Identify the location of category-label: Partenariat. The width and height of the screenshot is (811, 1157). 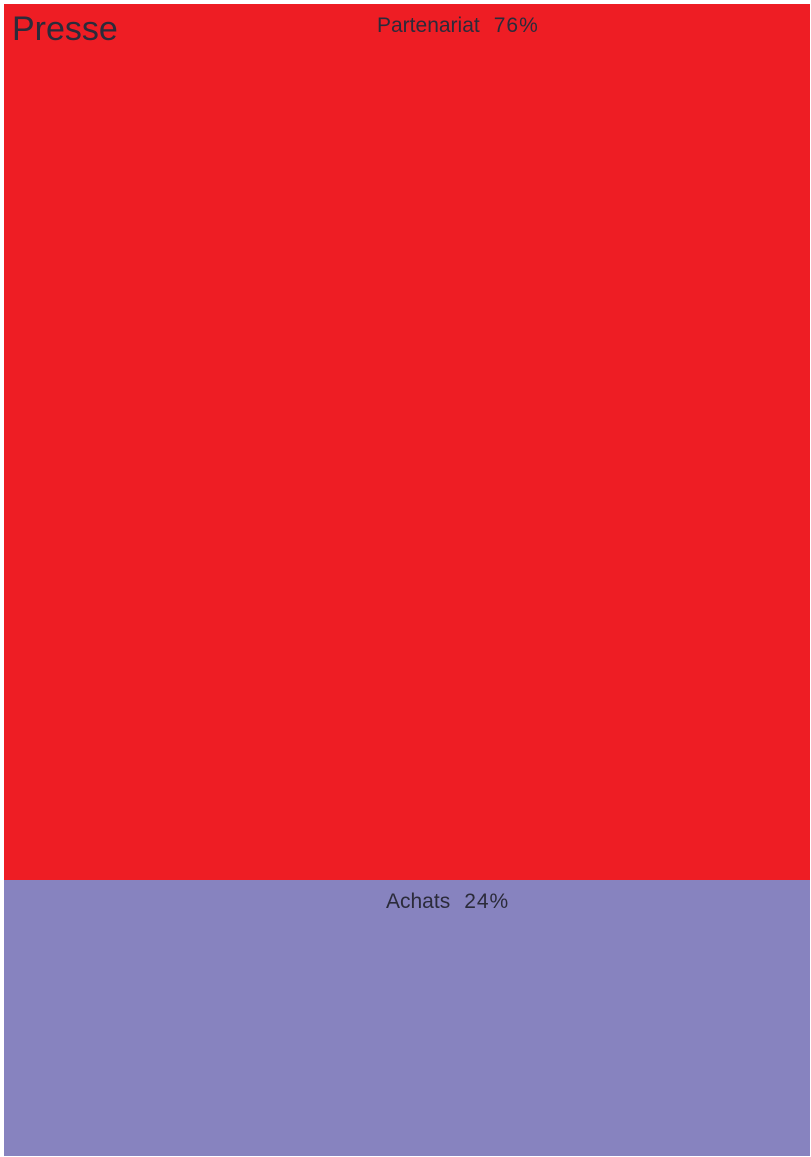
(428, 25).